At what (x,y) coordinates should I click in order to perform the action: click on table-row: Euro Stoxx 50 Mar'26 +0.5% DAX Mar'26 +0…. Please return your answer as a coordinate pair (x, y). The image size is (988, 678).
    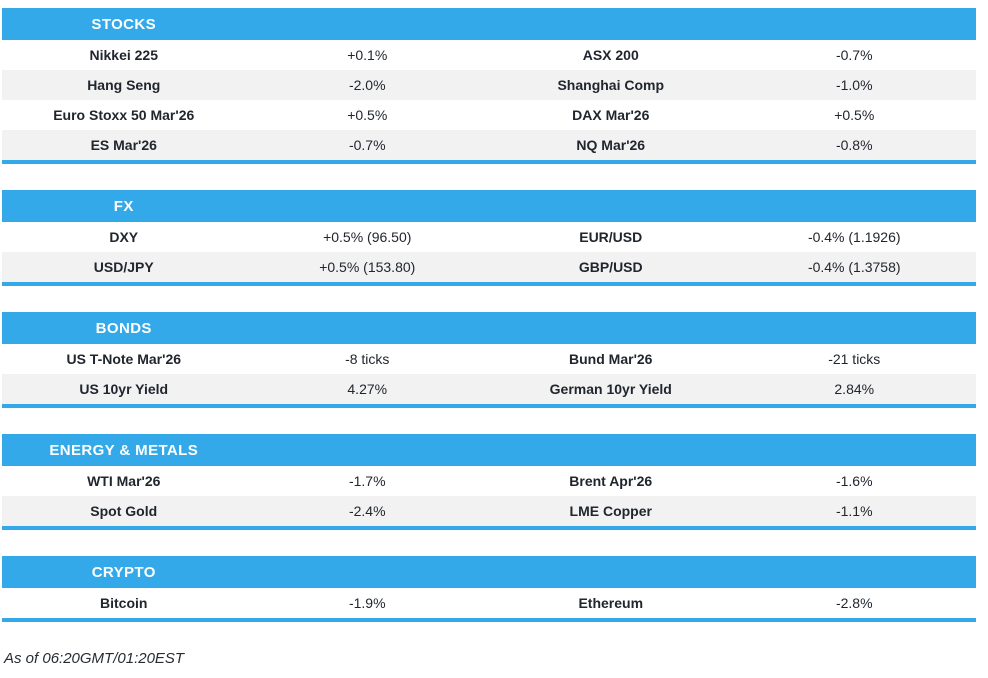
    Looking at the image, I should click on (489, 115).